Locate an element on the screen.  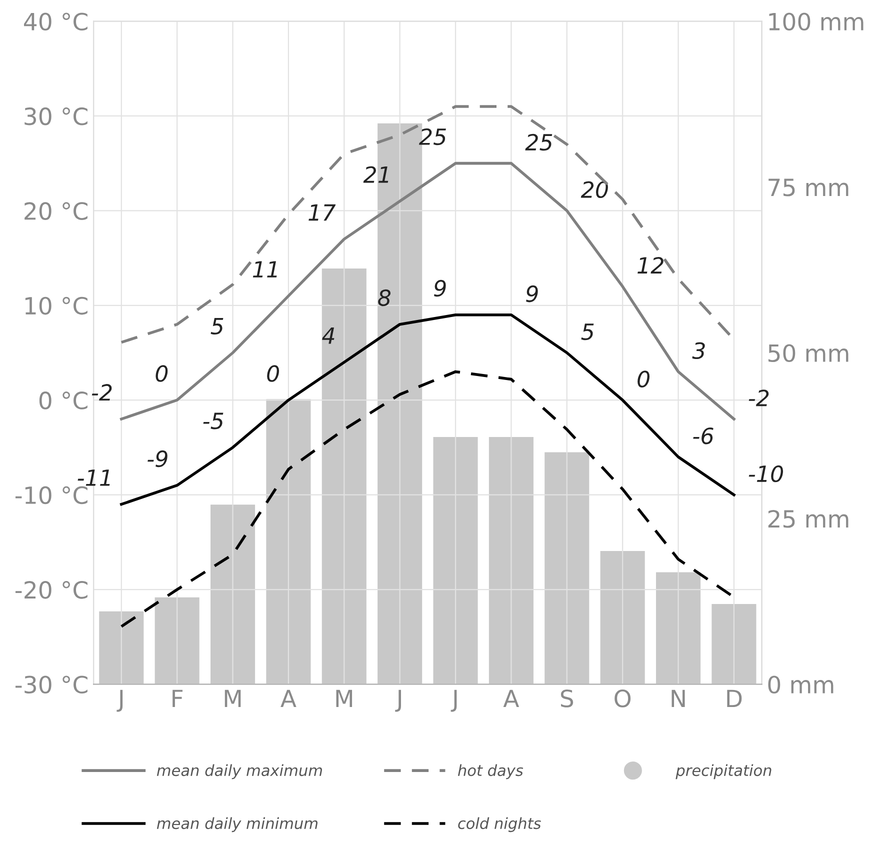
y2-tick-label: 25 mm is located at coordinates (808, 519).